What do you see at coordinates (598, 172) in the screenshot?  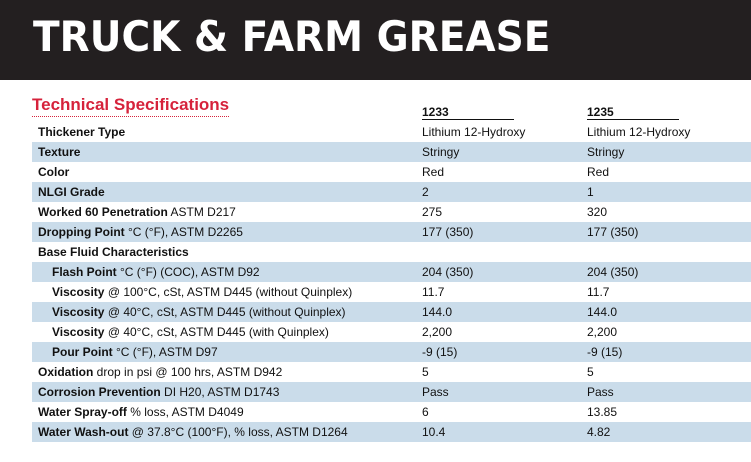 I see `value-1235: Red` at bounding box center [598, 172].